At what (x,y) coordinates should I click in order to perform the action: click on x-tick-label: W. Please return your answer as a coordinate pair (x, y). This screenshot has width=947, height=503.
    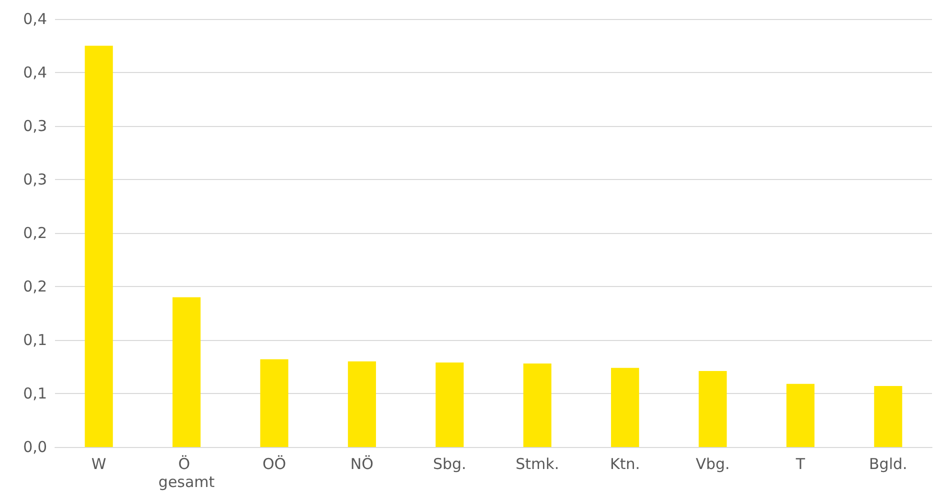
    Looking at the image, I should click on (98, 464).